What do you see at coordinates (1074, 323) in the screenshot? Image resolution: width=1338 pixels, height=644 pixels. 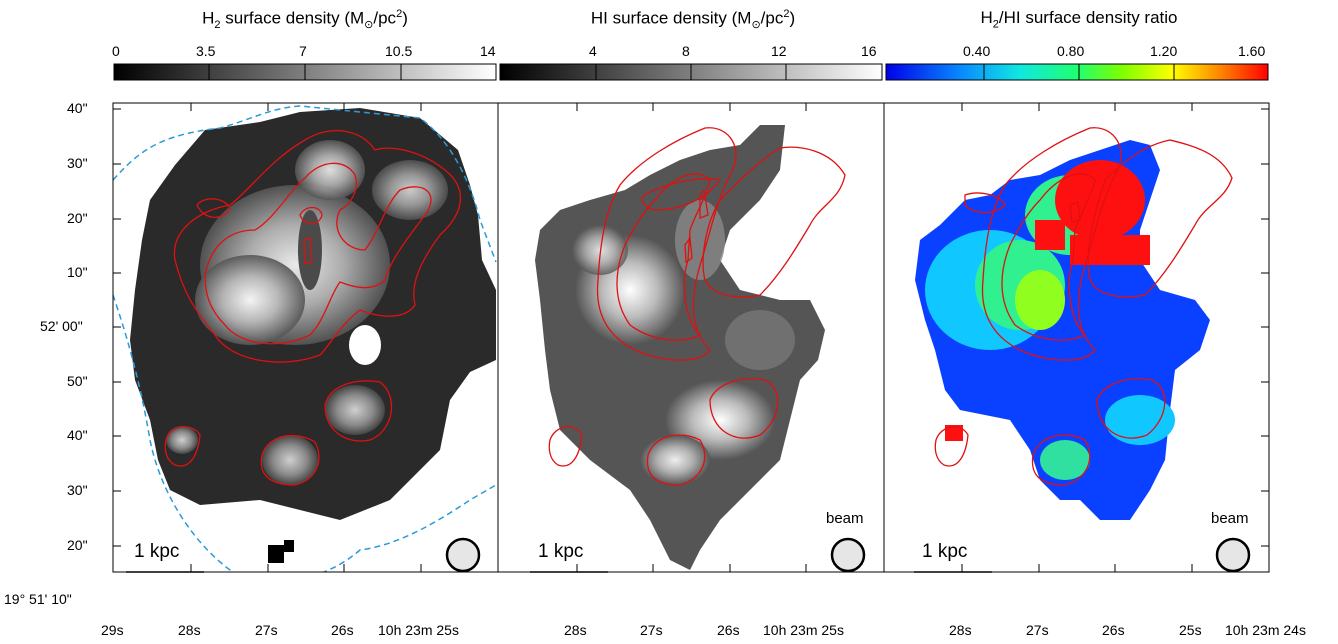 I see `panel-ratio-map` at bounding box center [1074, 323].